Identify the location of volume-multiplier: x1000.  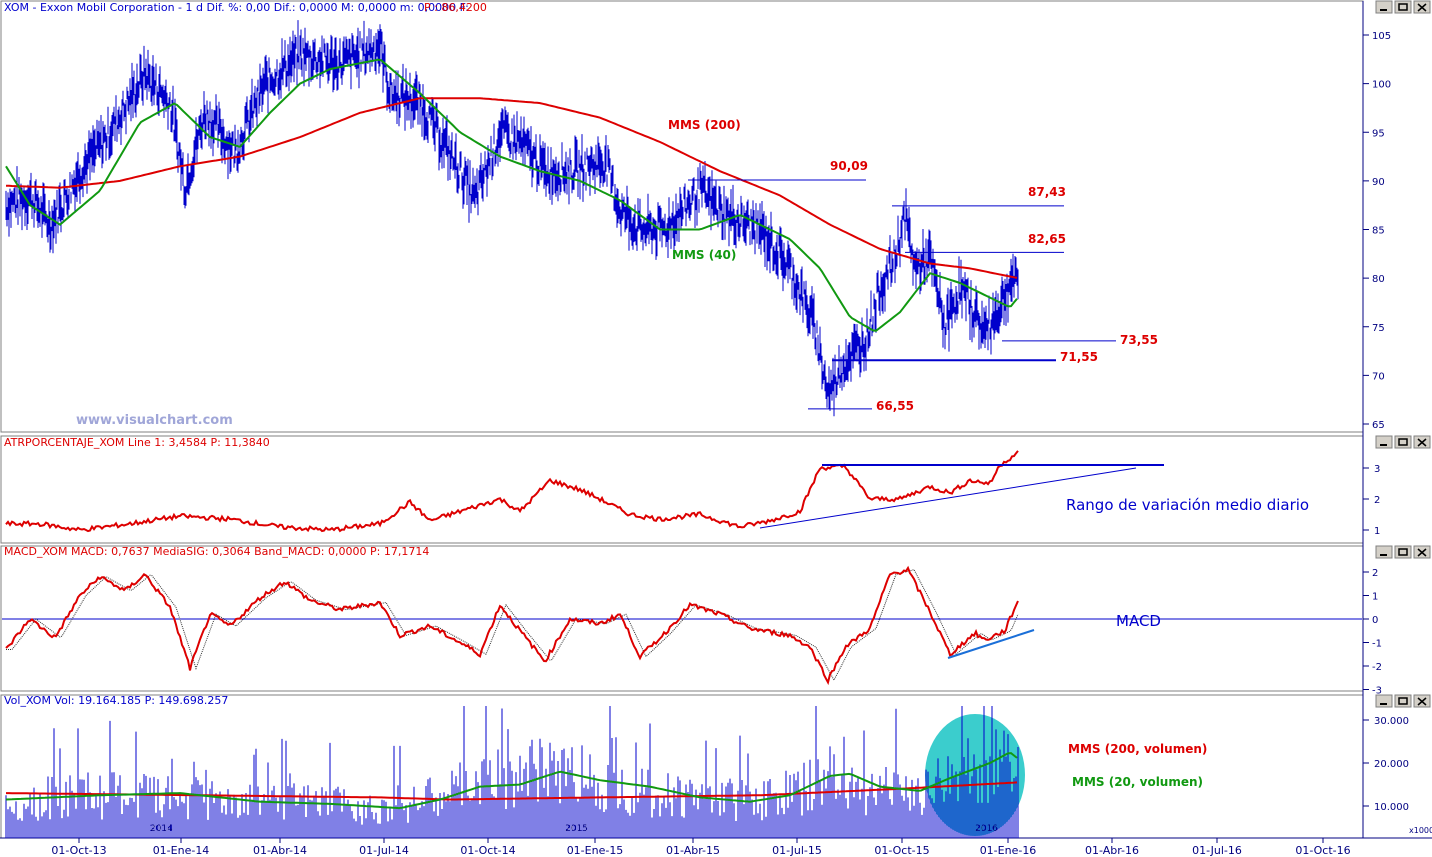
(1420, 830).